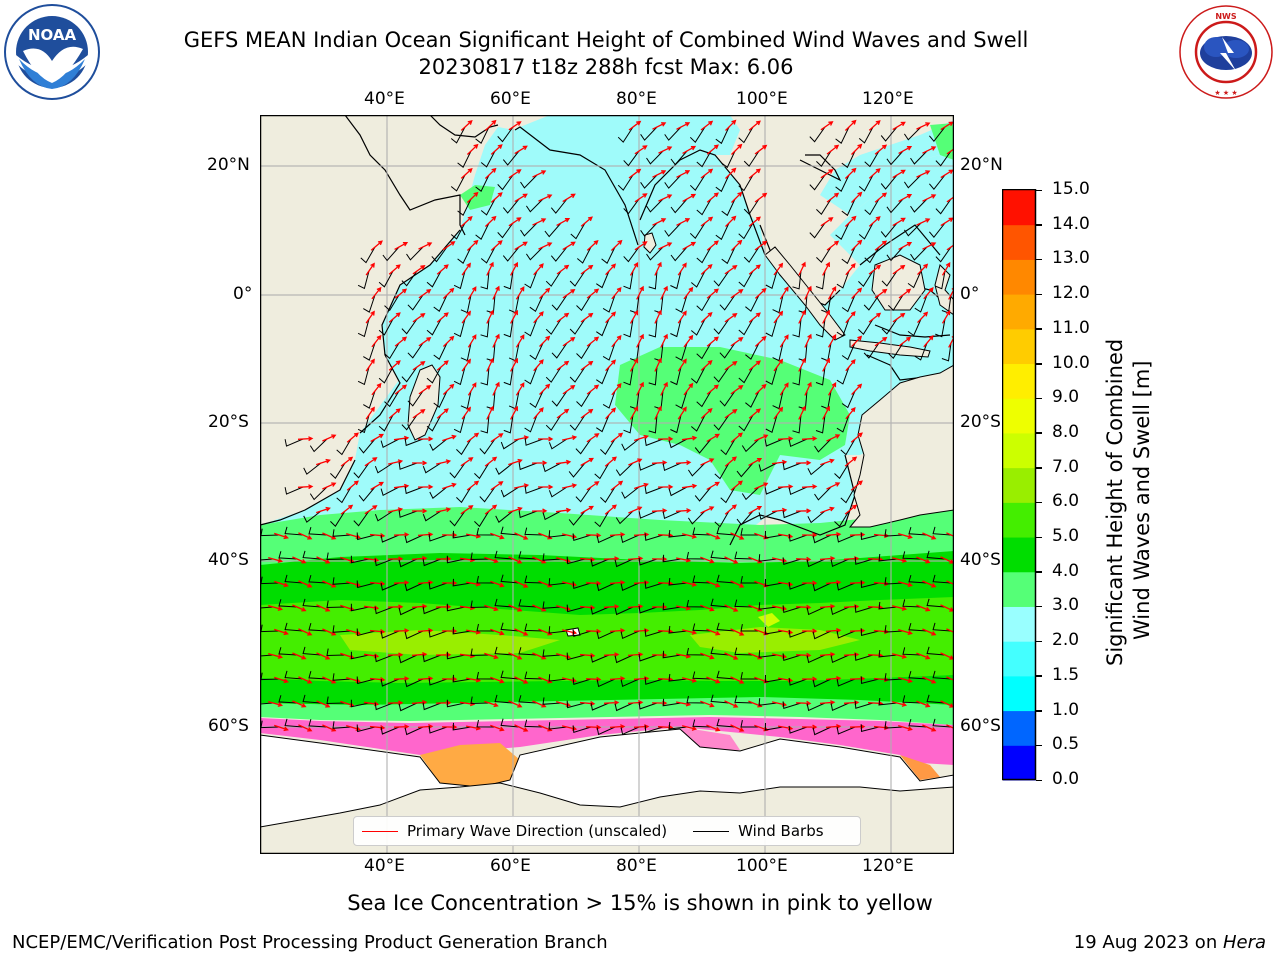  Describe the element at coordinates (1071, 189) in the screenshot. I see `colorbar-tick-label: 15.0` at that location.